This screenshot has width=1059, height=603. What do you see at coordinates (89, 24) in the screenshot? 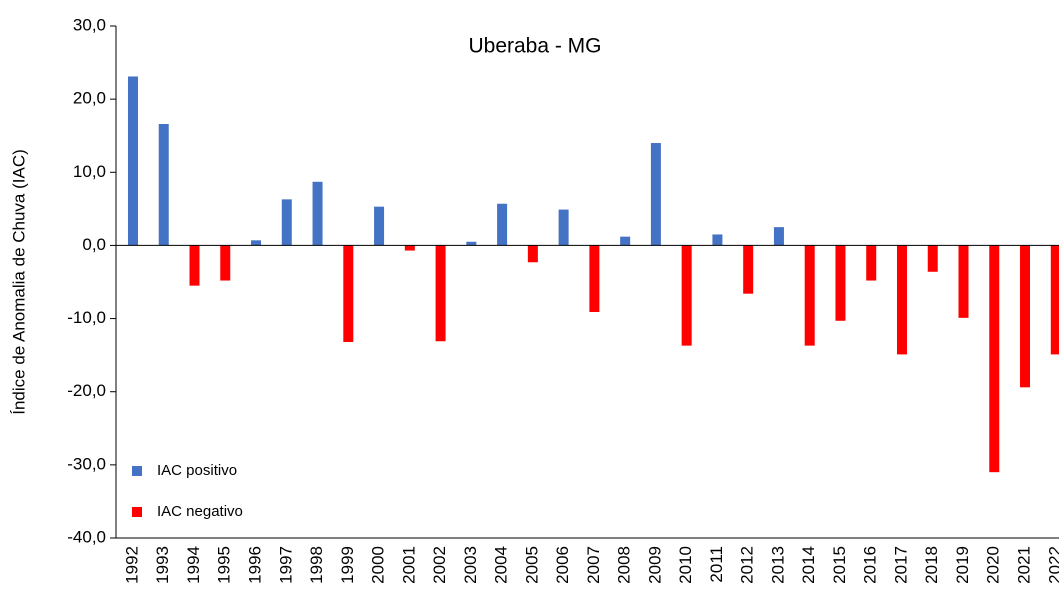
I see `y-tick-label: 30,0` at bounding box center [89, 24].